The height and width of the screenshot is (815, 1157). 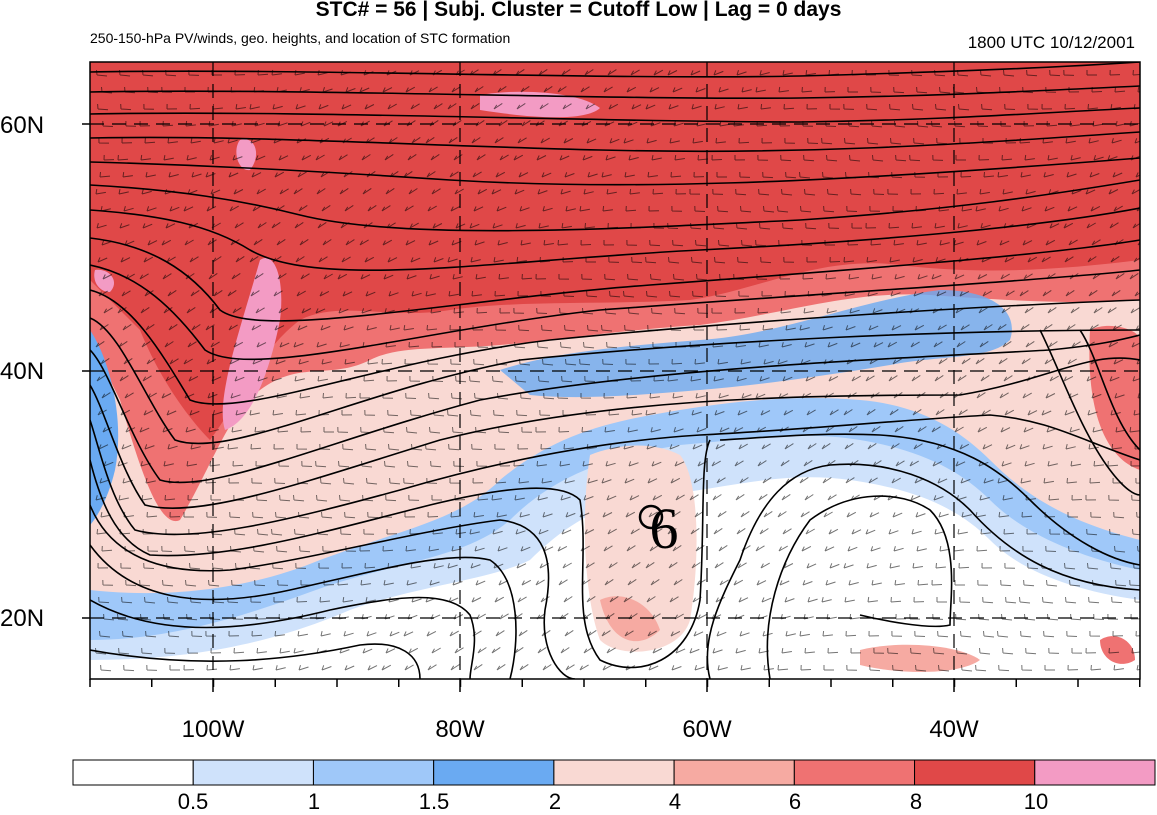 What do you see at coordinates (22, 125) in the screenshot?
I see `lat-label-60n: 60N` at bounding box center [22, 125].